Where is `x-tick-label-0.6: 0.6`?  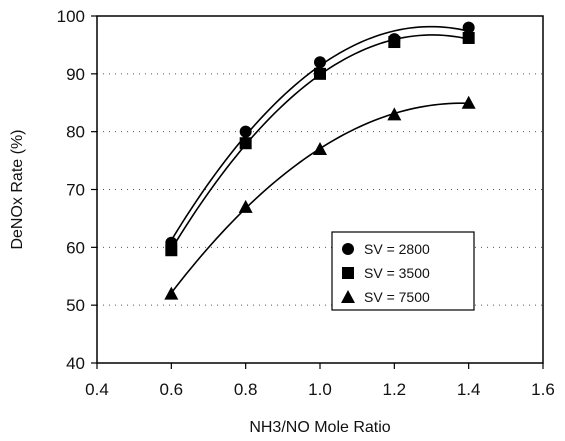
x-tick-label-0.6: 0.6 is located at coordinates (172, 389).